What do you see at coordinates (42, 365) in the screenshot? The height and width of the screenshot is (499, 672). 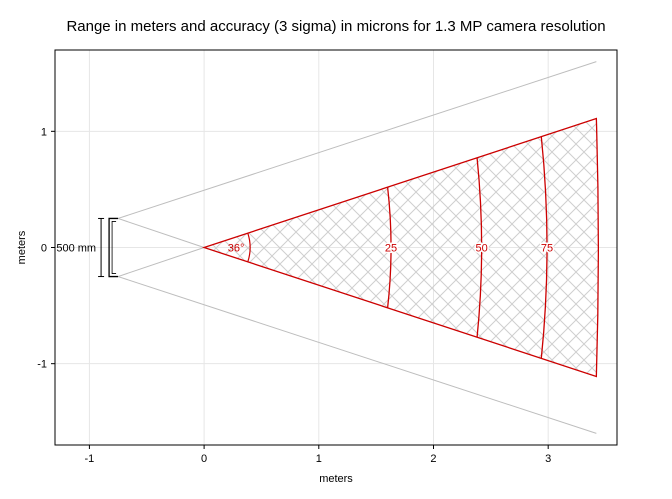 I see `y-tick-label: -1` at bounding box center [42, 365].